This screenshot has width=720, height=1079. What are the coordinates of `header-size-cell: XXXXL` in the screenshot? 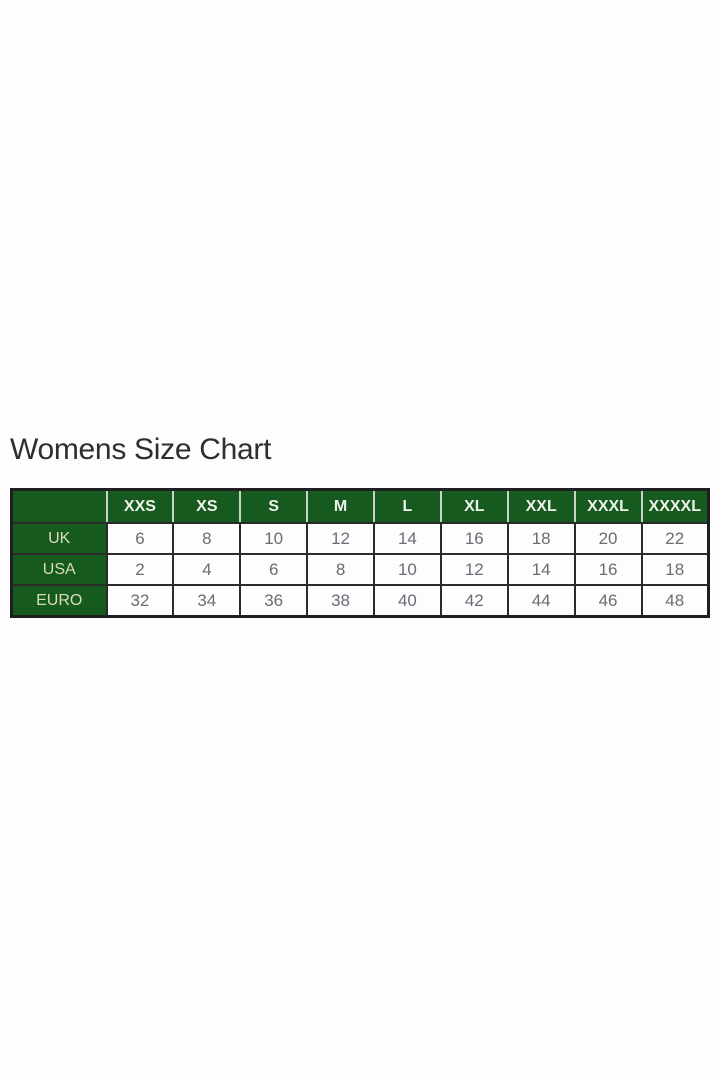 It's located at (675, 506).